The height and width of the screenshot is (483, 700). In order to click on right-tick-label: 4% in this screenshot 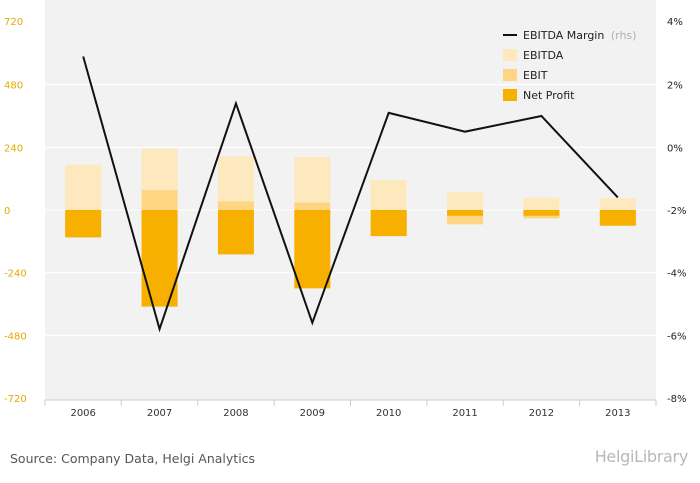, I will do `click(675, 22)`.